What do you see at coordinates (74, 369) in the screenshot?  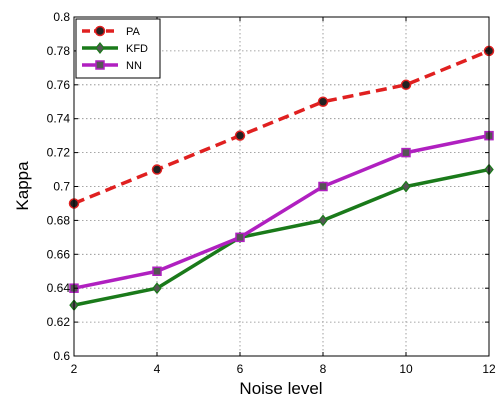 I see `x-tick-label: 2` at bounding box center [74, 369].